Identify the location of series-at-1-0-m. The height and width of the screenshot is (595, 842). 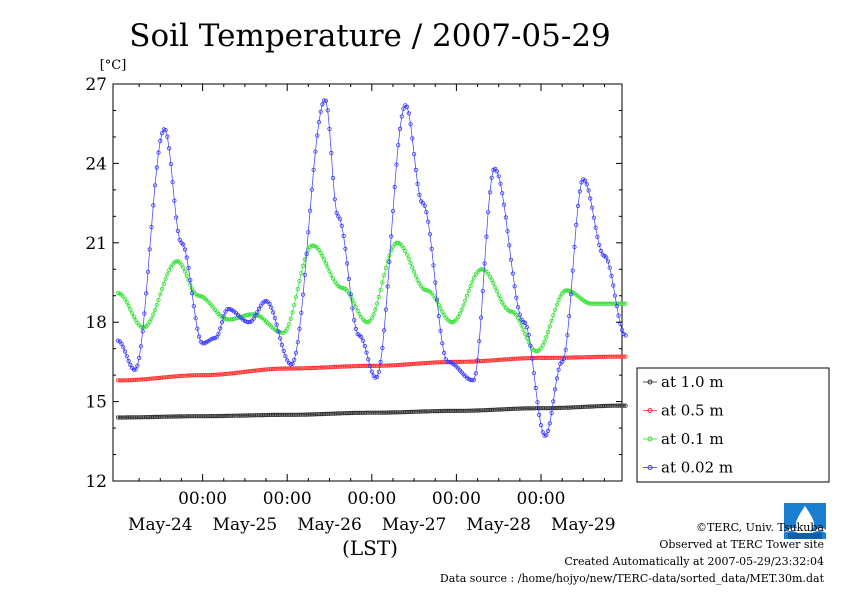
(371, 411).